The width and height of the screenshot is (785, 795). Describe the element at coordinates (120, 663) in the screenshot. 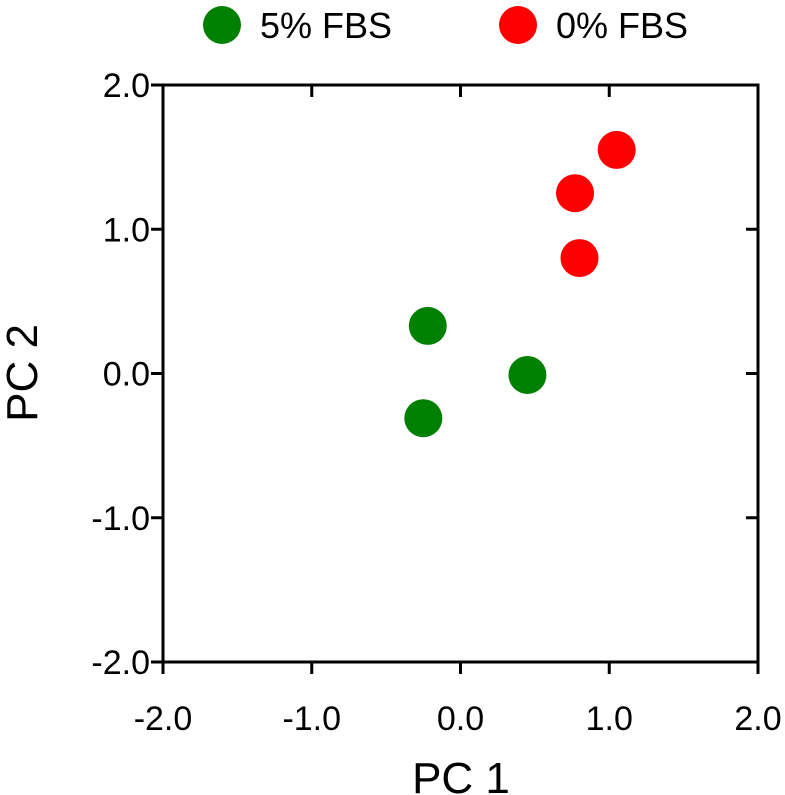

I see `y-tick-label: -2.0` at that location.